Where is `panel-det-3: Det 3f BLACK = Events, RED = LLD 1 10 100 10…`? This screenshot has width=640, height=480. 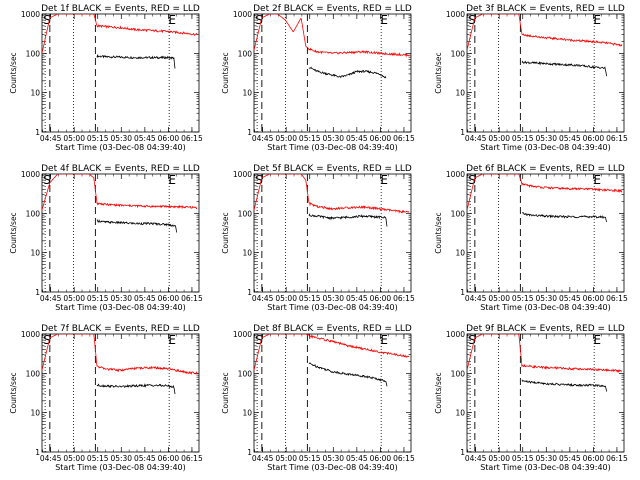
panel-det-3: Det 3f BLACK = Events, RED = LLD 1 10 100 10… is located at coordinates (531, 78).